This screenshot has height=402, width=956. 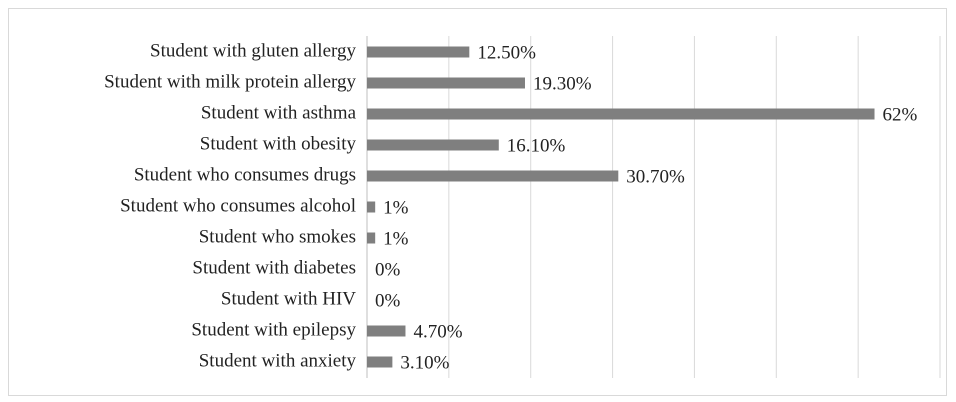 What do you see at coordinates (288, 298) in the screenshot?
I see `category-label: Student with HIV` at bounding box center [288, 298].